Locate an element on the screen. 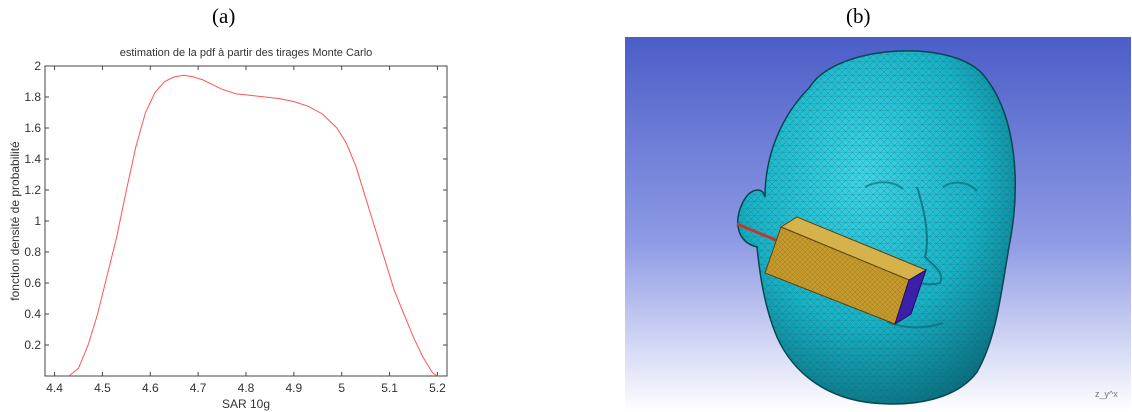 The image size is (1132, 412). x-tick-label: 4.7 is located at coordinates (198, 388).